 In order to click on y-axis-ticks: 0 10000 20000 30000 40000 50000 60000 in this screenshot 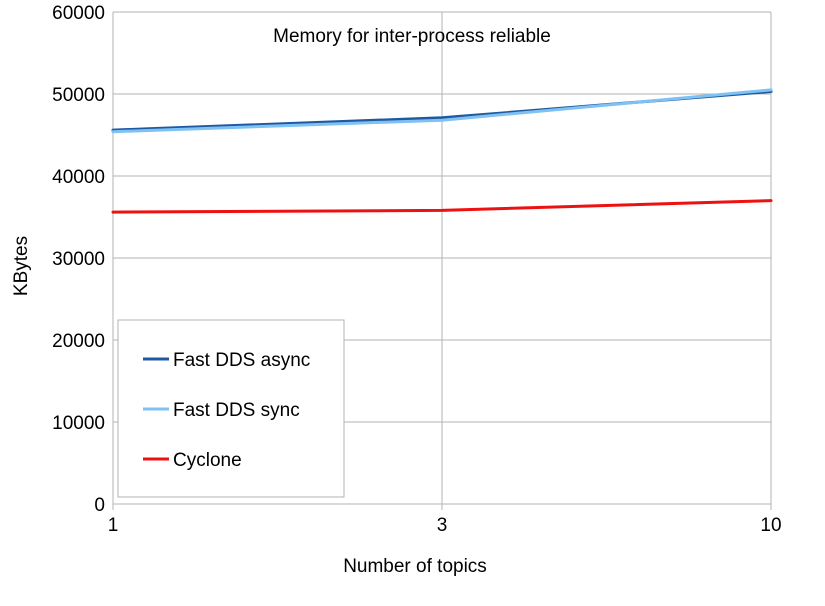, I will do `click(78, 259)`.